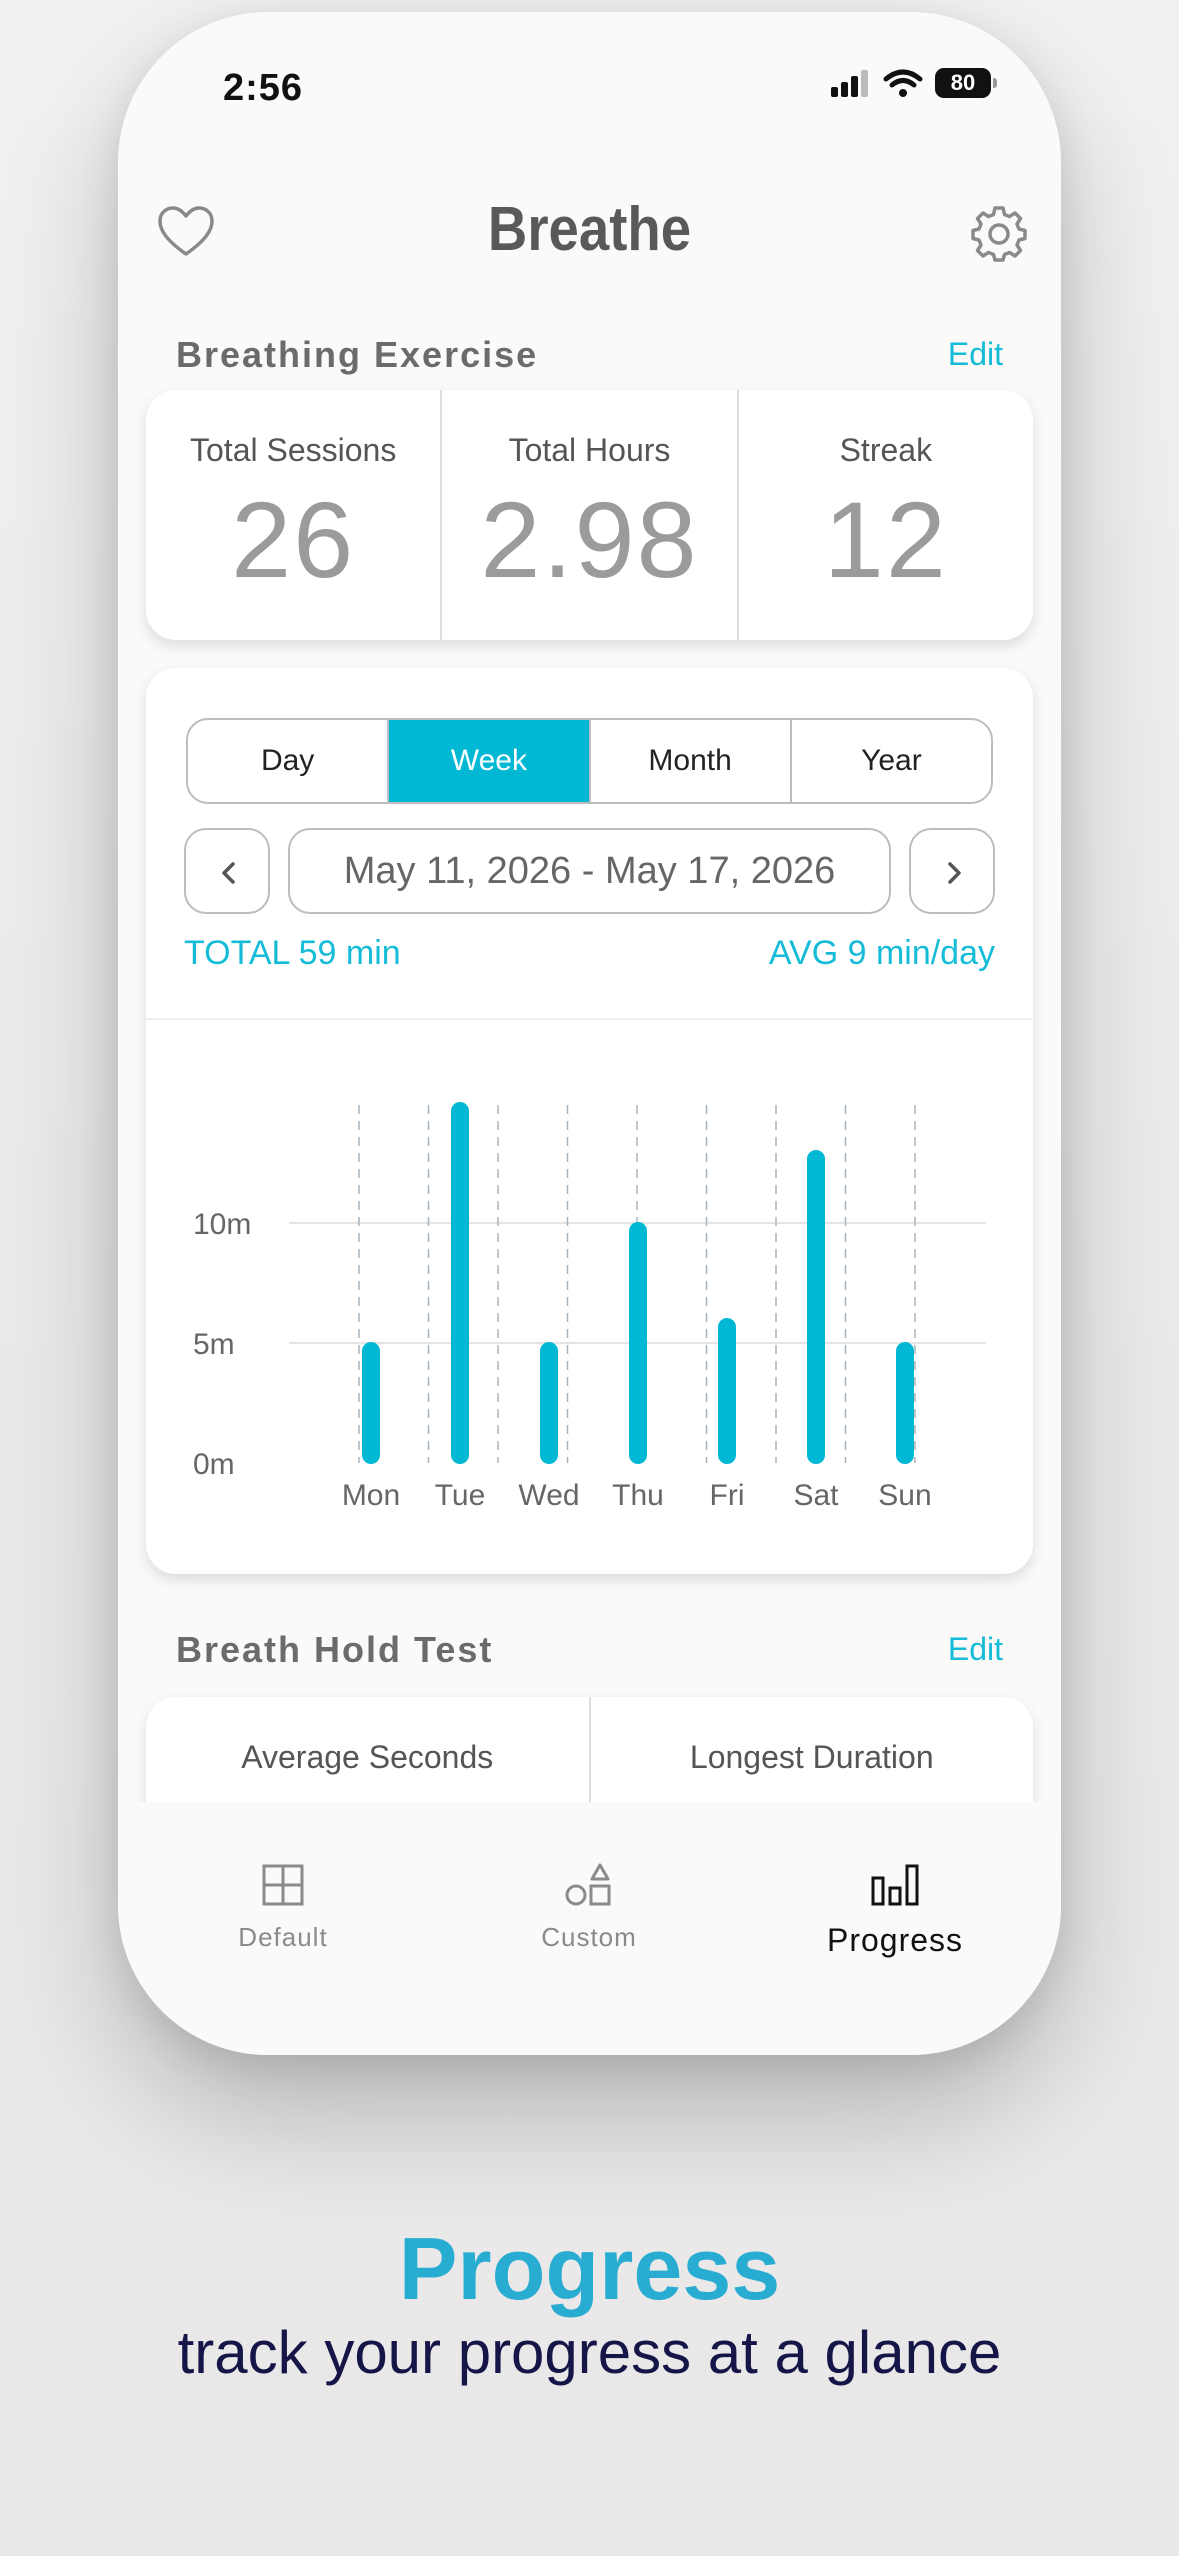 The width and height of the screenshot is (1179, 2556). What do you see at coordinates (283, 1907) in the screenshot?
I see `tab-default: Default` at bounding box center [283, 1907].